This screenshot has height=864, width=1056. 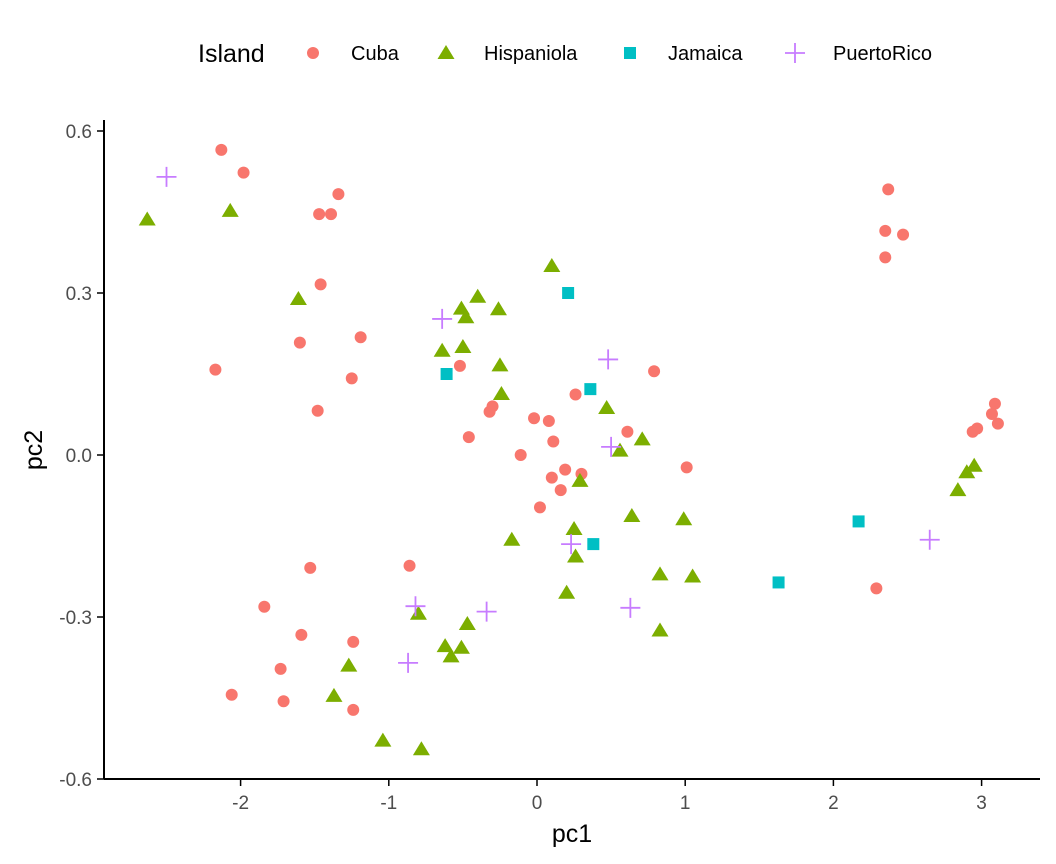 What do you see at coordinates (795, 53) in the screenshot?
I see `legend-key-puertorico` at bounding box center [795, 53].